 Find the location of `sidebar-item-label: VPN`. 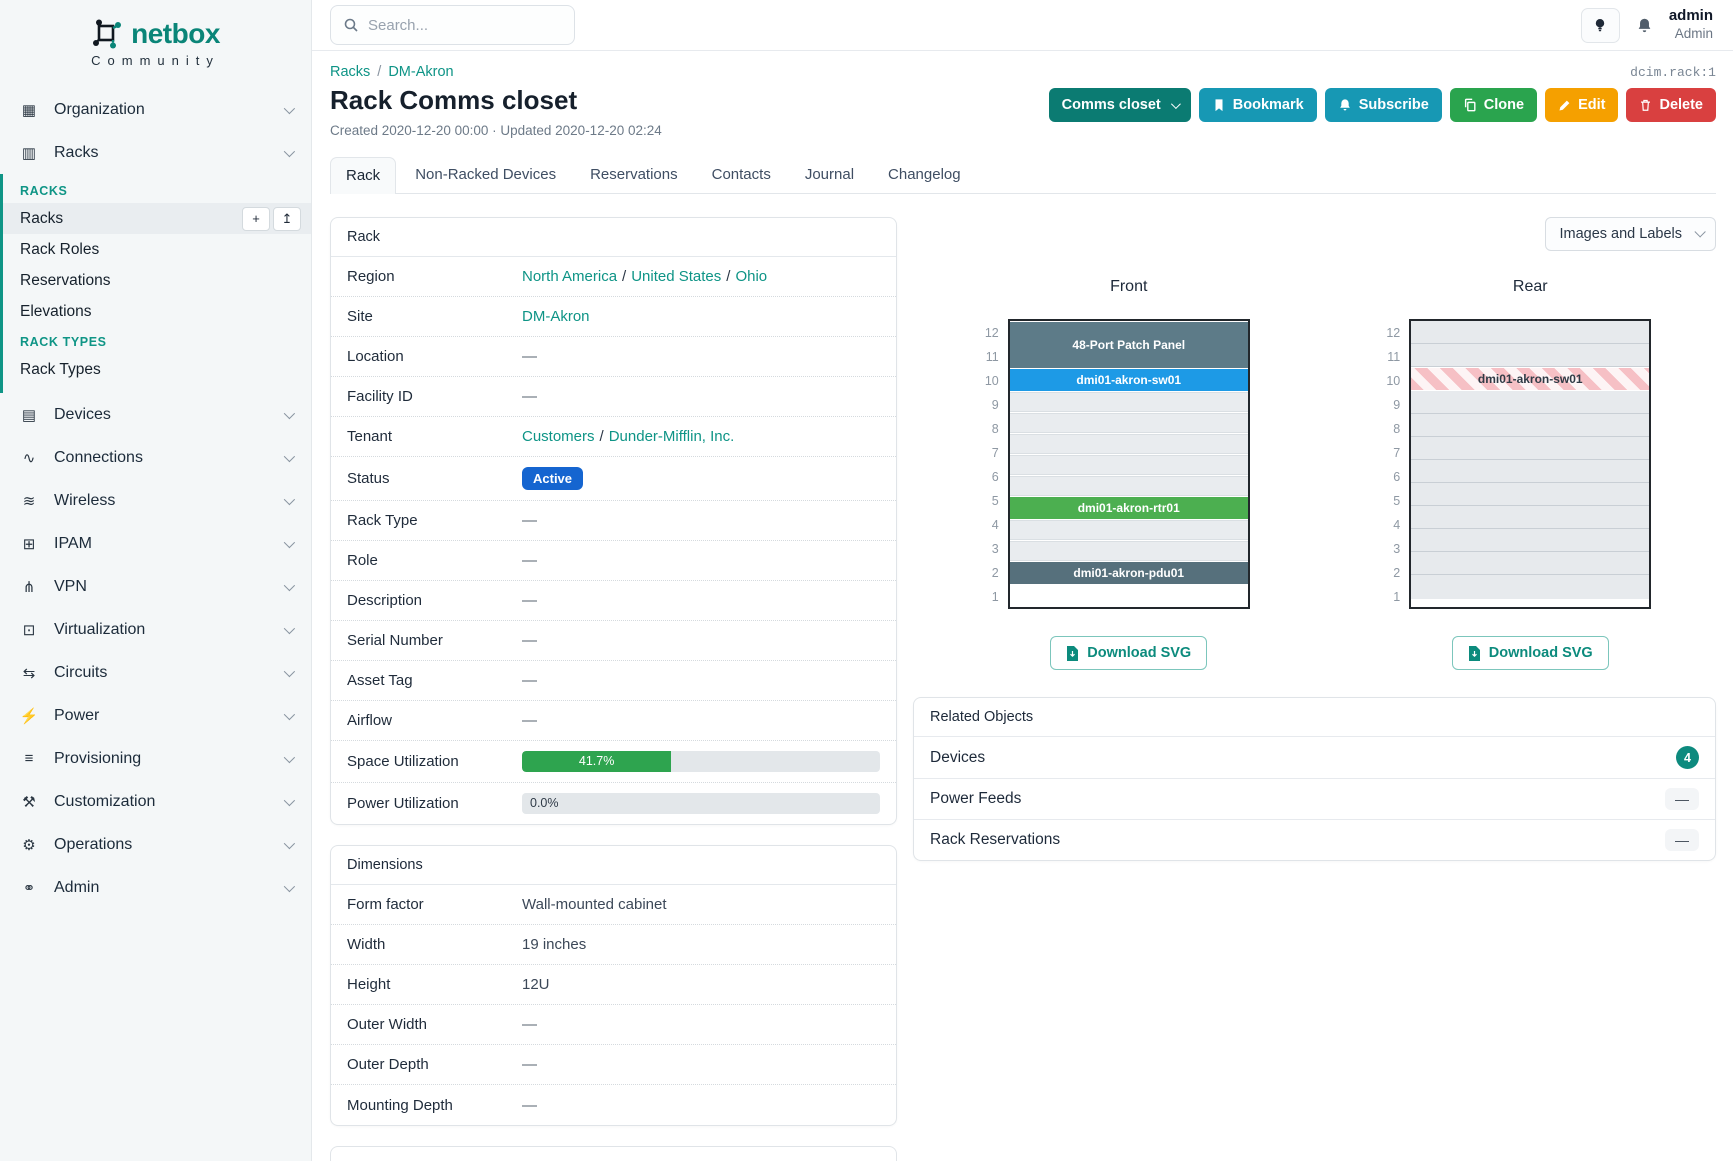

sidebar-item-label: VPN is located at coordinates (70, 586).